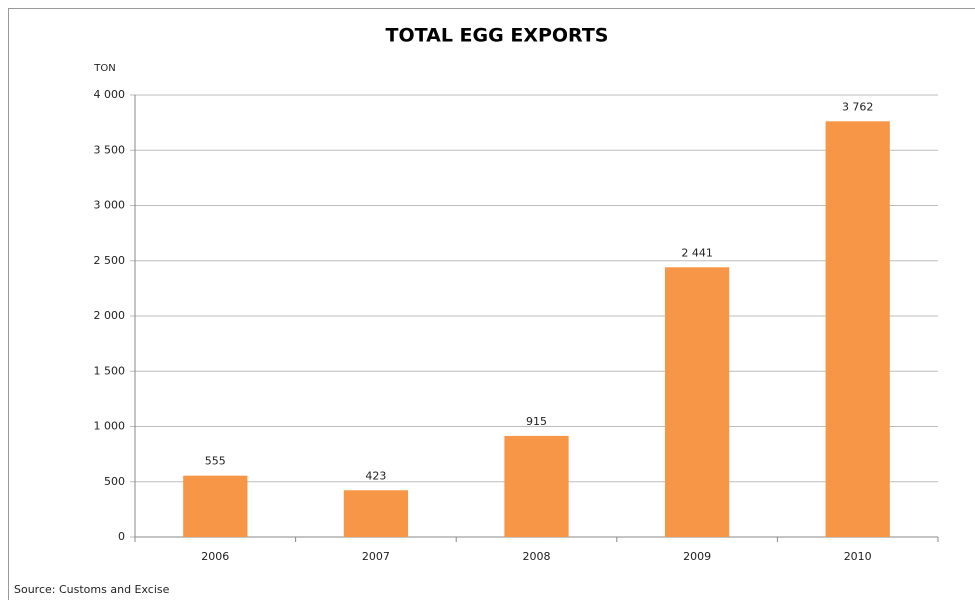  I want to click on data-label: 555, so click(215, 461).